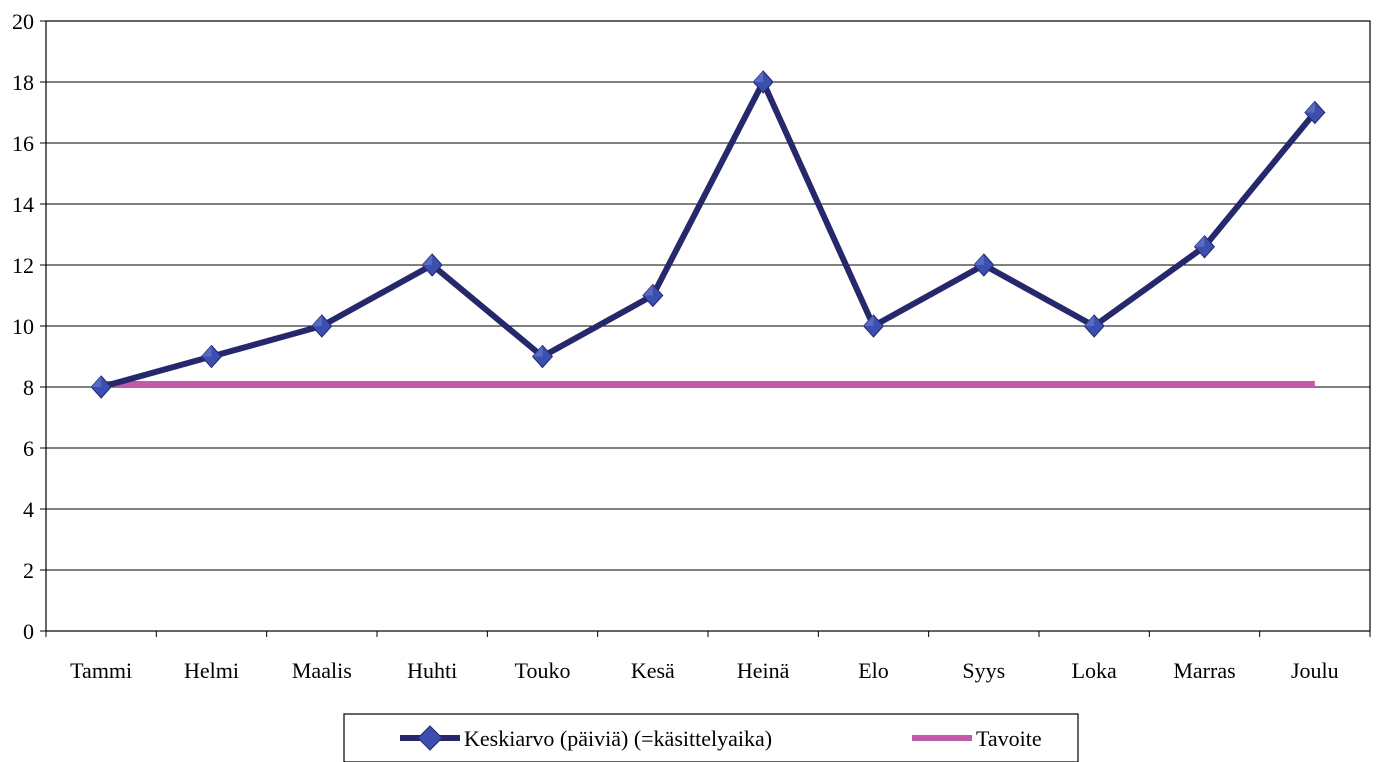 The image size is (1380, 762). What do you see at coordinates (211, 670) in the screenshot?
I see `x-tick-label: Helmi` at bounding box center [211, 670].